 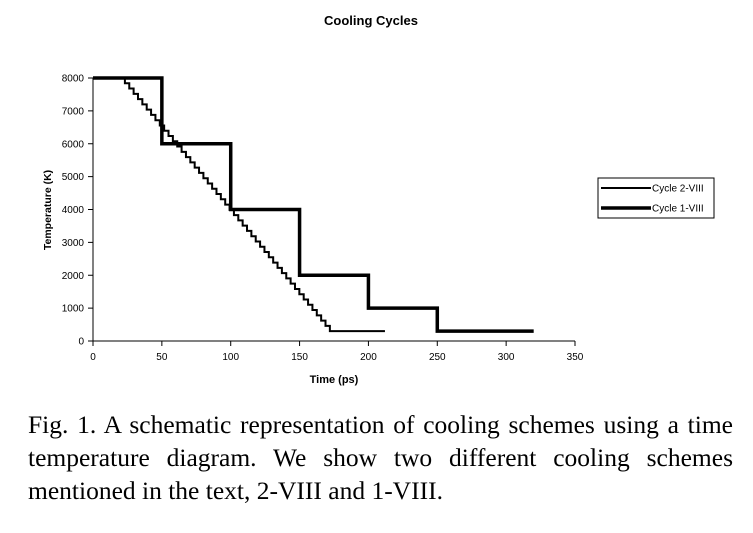 I want to click on chart-title: Cooling Cycles, so click(x=371, y=20).